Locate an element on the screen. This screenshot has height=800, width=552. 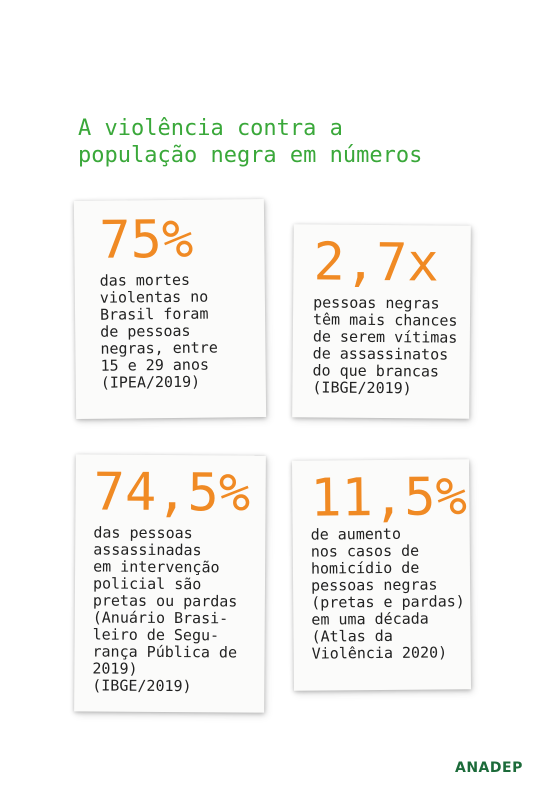
stat-text: Brasil foram is located at coordinates (154, 314).